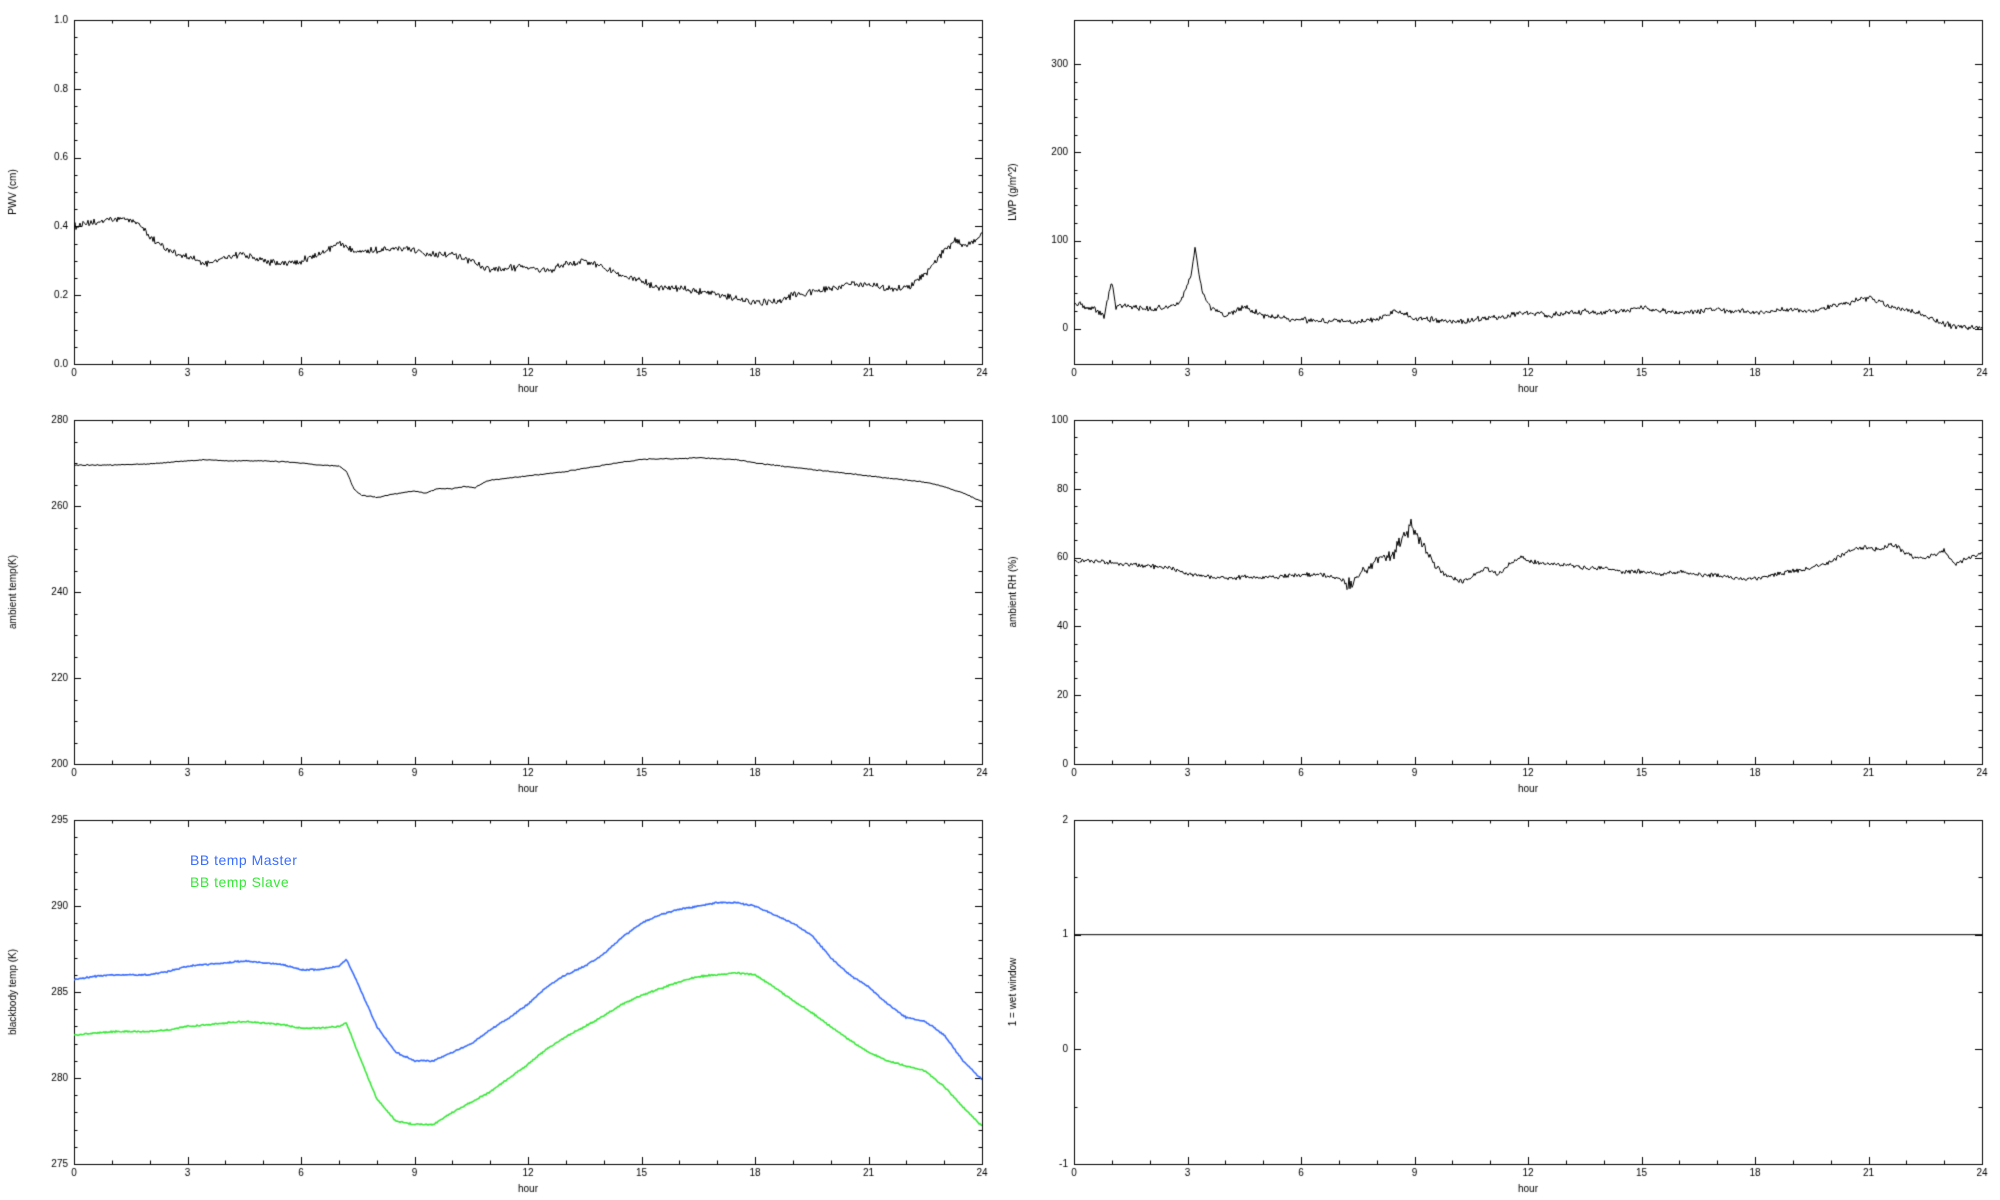 The height and width of the screenshot is (1200, 2000). Describe the element at coordinates (240, 882) in the screenshot. I see `legend-bb-temp-slave: BB temp Slave` at that location.